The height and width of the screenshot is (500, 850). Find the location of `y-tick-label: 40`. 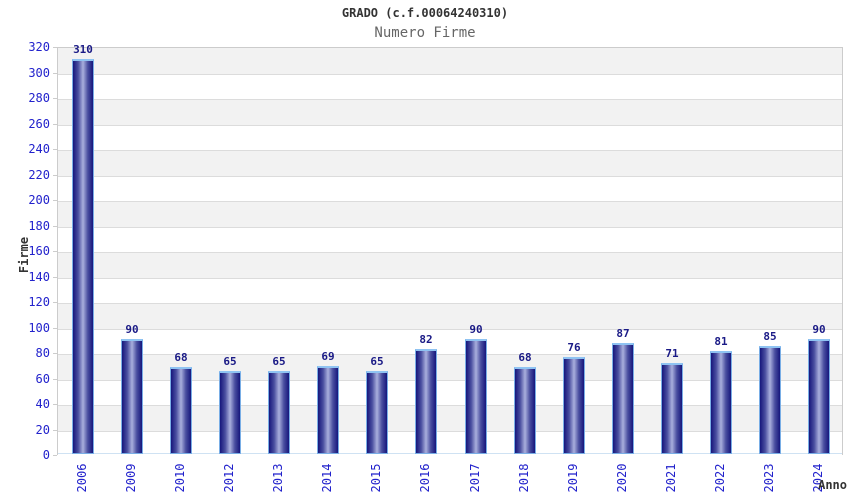

y-tick-label: 40 is located at coordinates (42, 404).